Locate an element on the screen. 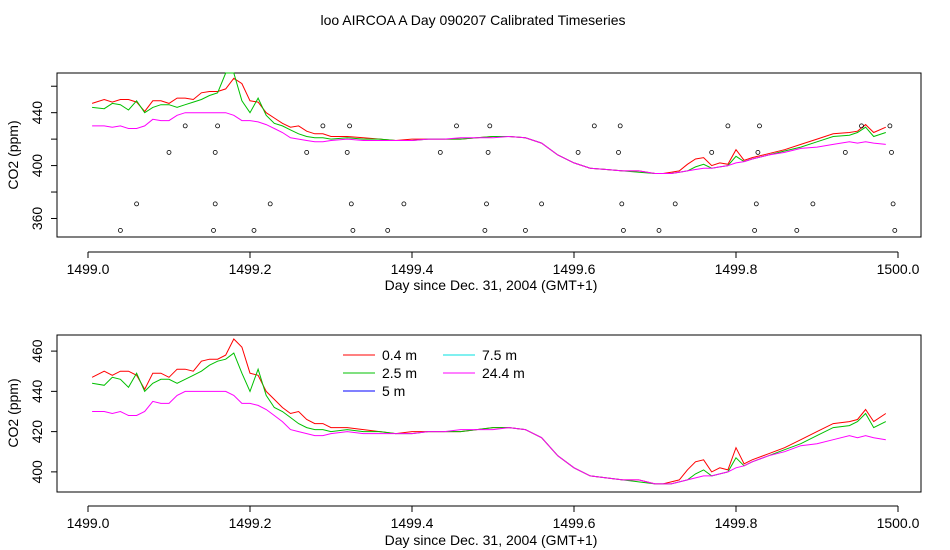  top-y-axis-label: CO2 (ppm) is located at coordinates (13, 154).